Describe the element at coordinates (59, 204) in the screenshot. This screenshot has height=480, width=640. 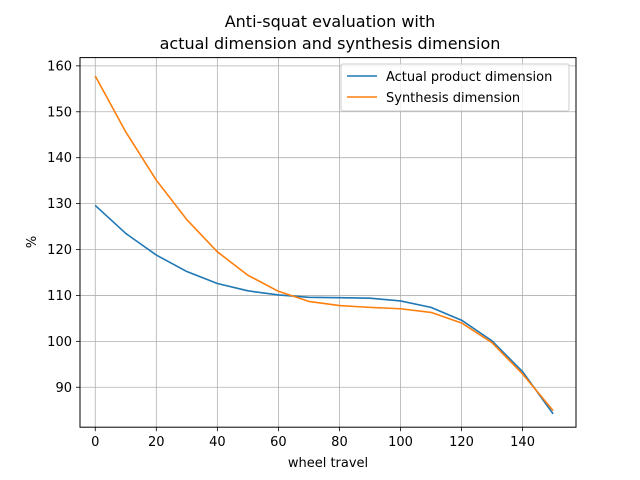
I see `y-tick-label: 130` at that location.